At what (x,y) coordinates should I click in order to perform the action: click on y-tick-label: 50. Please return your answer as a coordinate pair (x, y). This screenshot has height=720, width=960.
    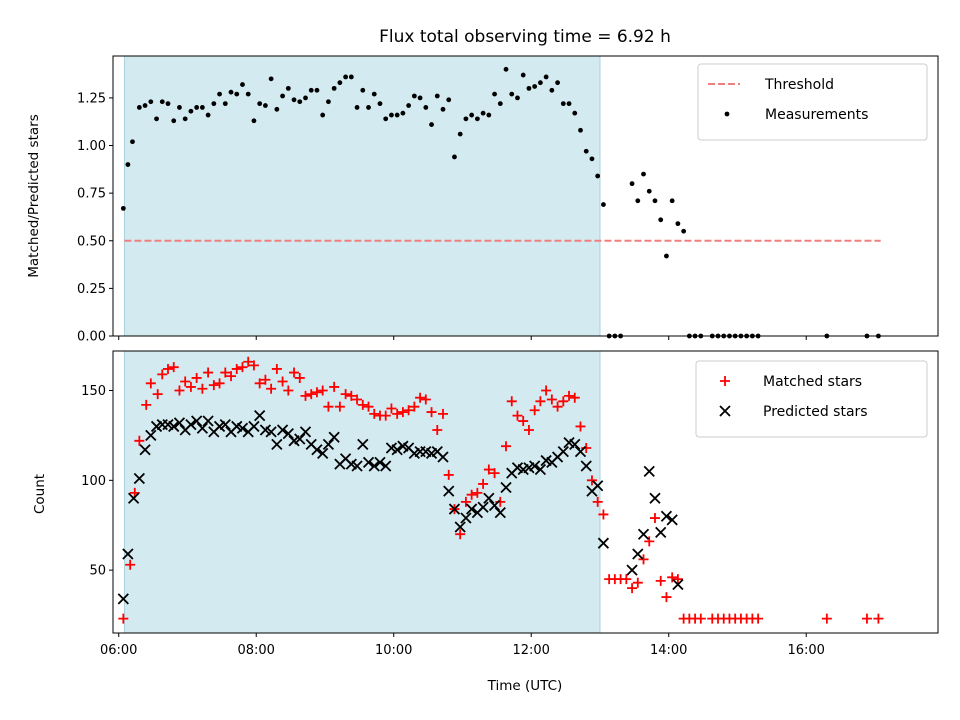
    Looking at the image, I should click on (97, 571).